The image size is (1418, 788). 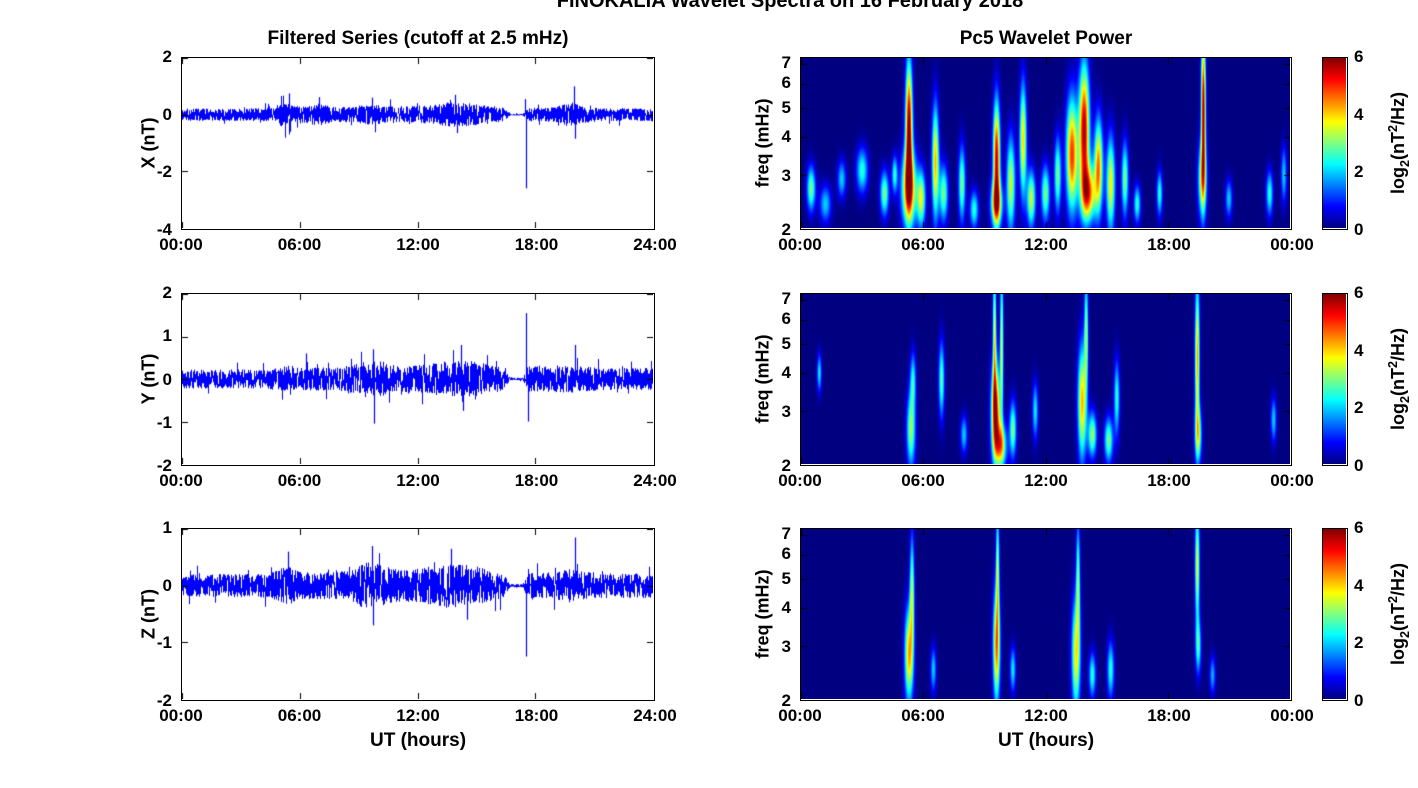 I want to click on colorbar-z, so click(x=1335, y=614).